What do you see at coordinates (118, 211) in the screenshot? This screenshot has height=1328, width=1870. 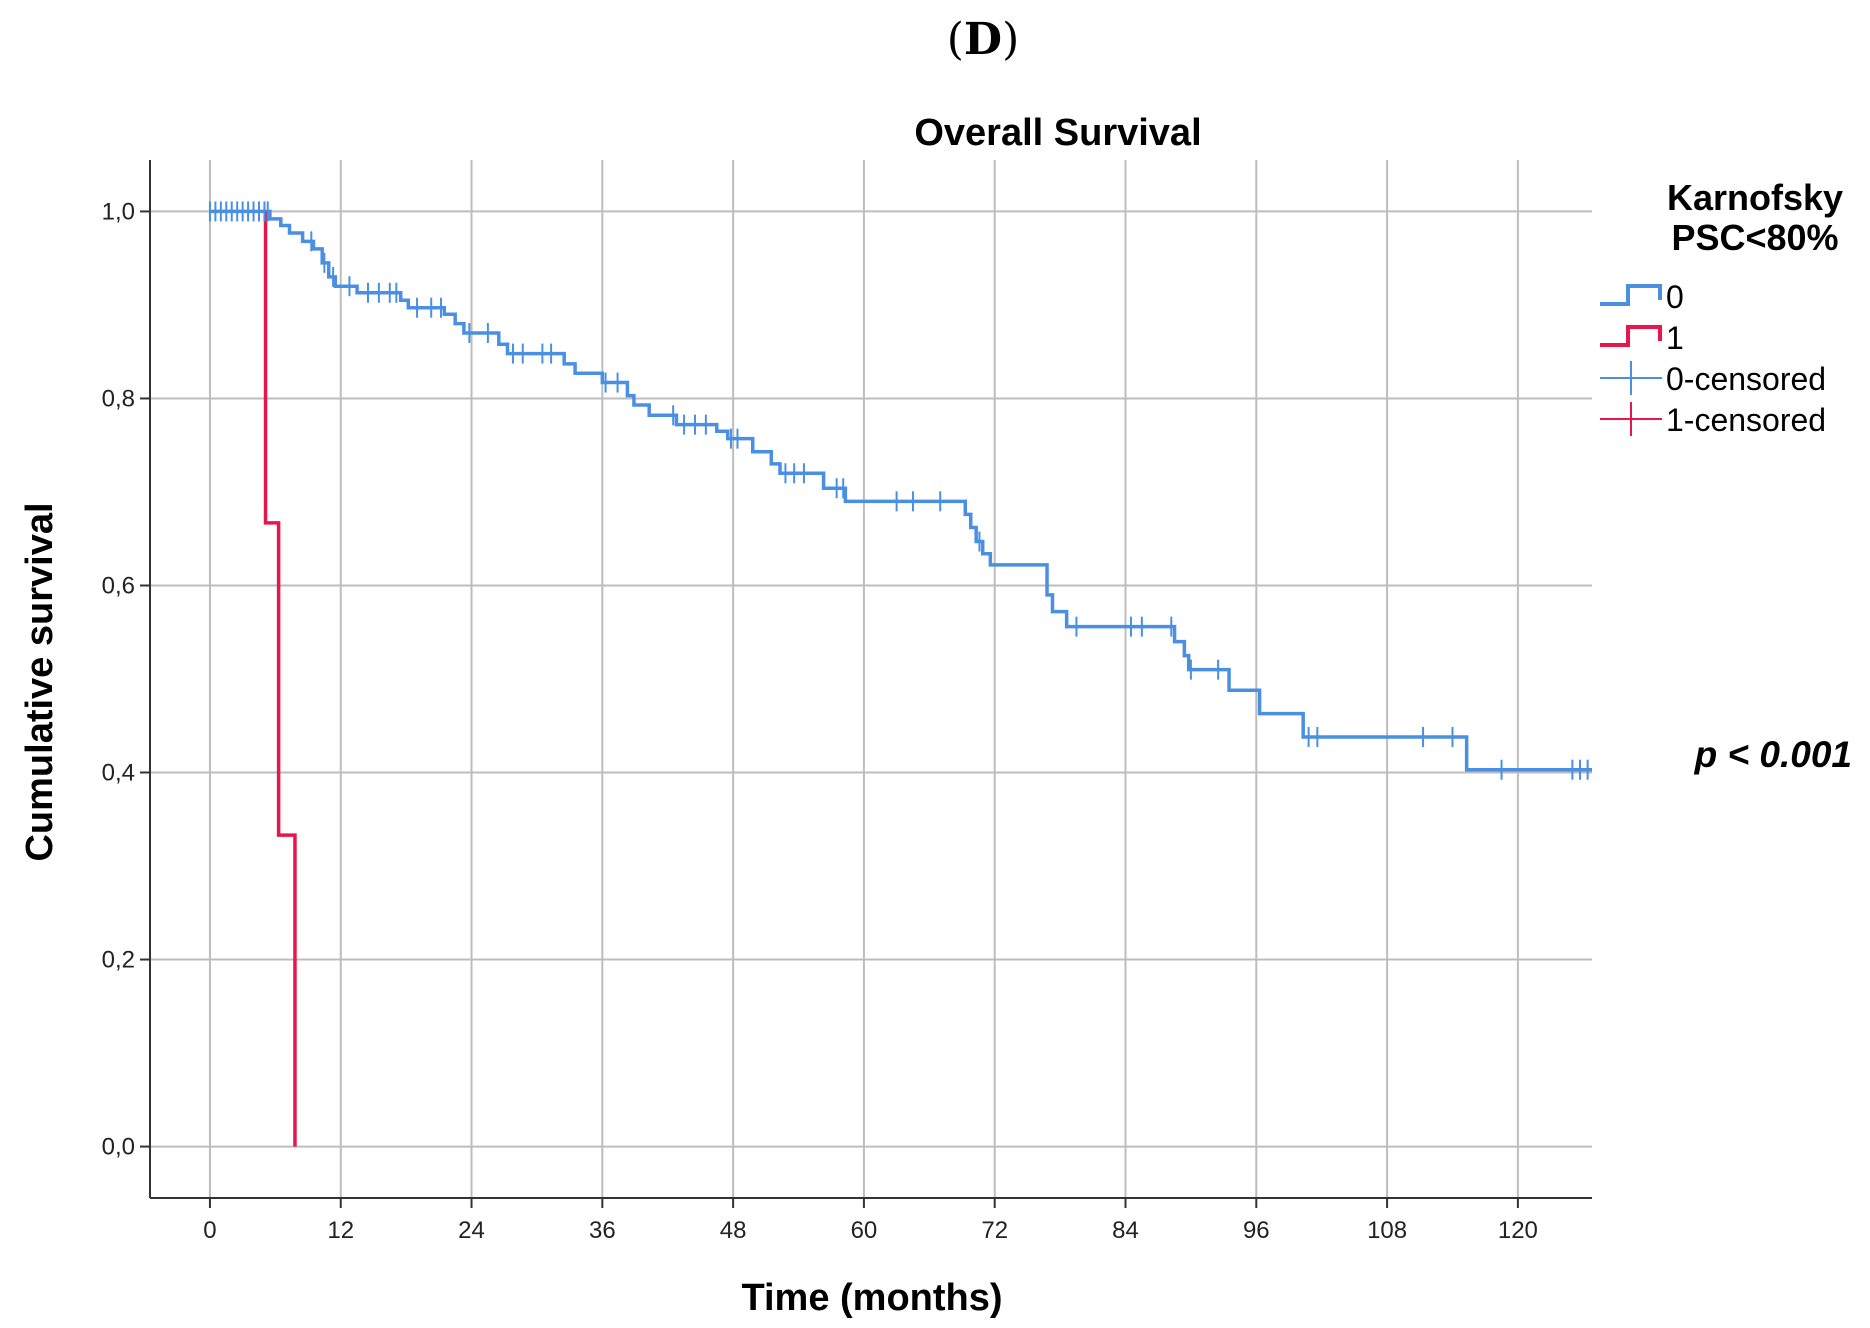 I see `y-tick-label: 1,0` at bounding box center [118, 211].